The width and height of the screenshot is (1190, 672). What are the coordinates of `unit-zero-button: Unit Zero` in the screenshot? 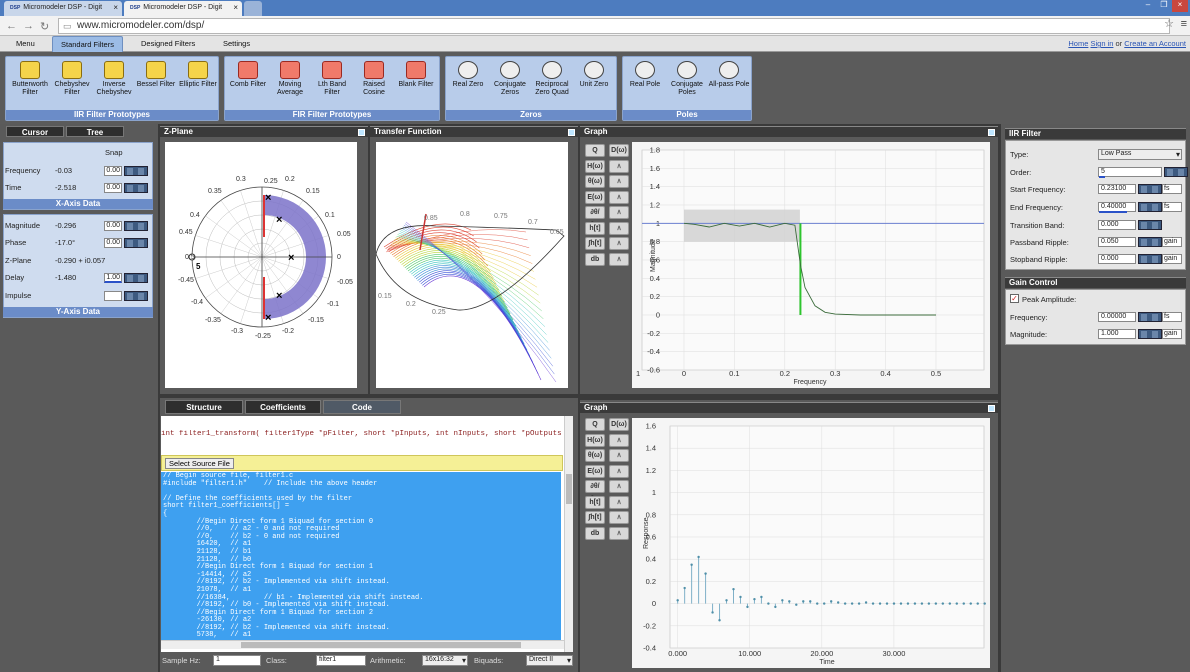 It's located at (594, 75).